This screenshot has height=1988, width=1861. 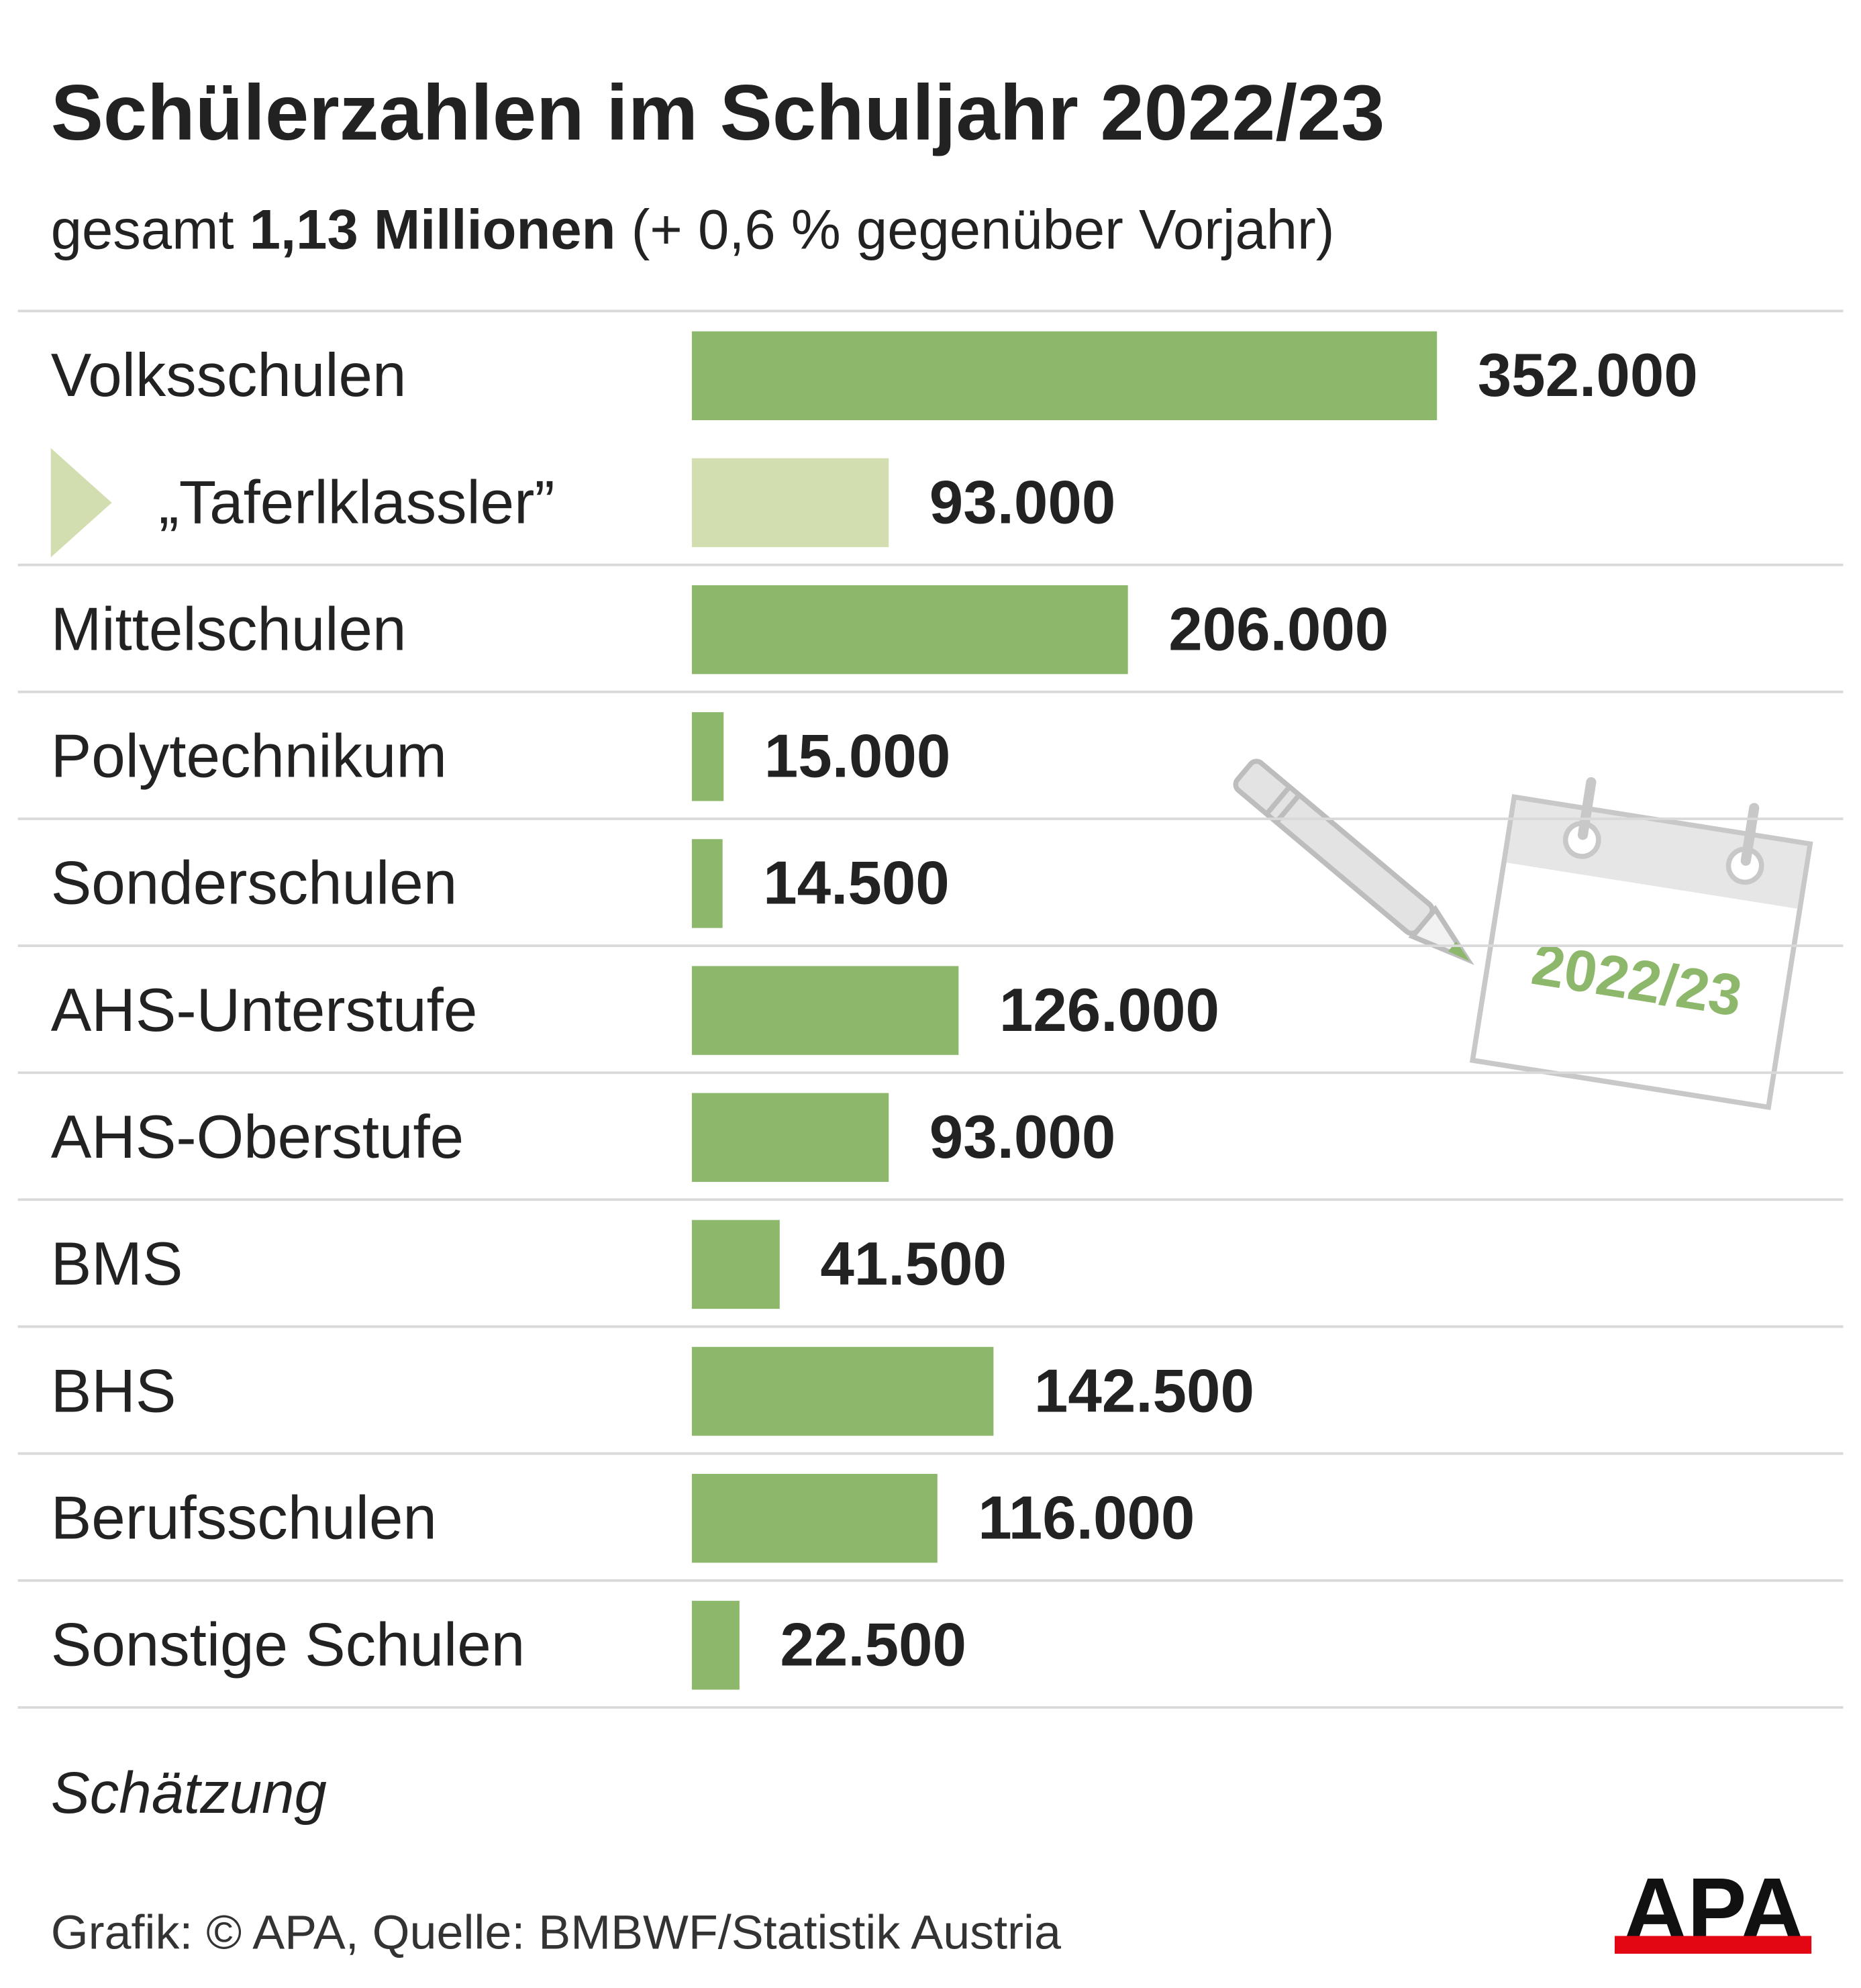 I want to click on subtitle-part: gesamt, so click(x=151, y=230).